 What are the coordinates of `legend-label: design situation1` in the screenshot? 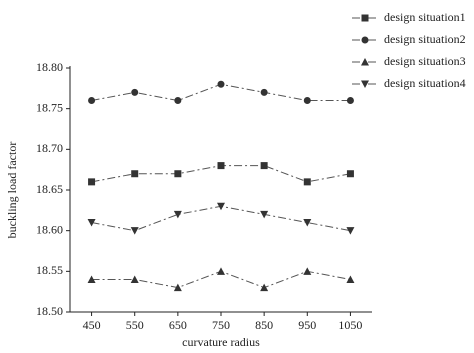 It's located at (425, 17).